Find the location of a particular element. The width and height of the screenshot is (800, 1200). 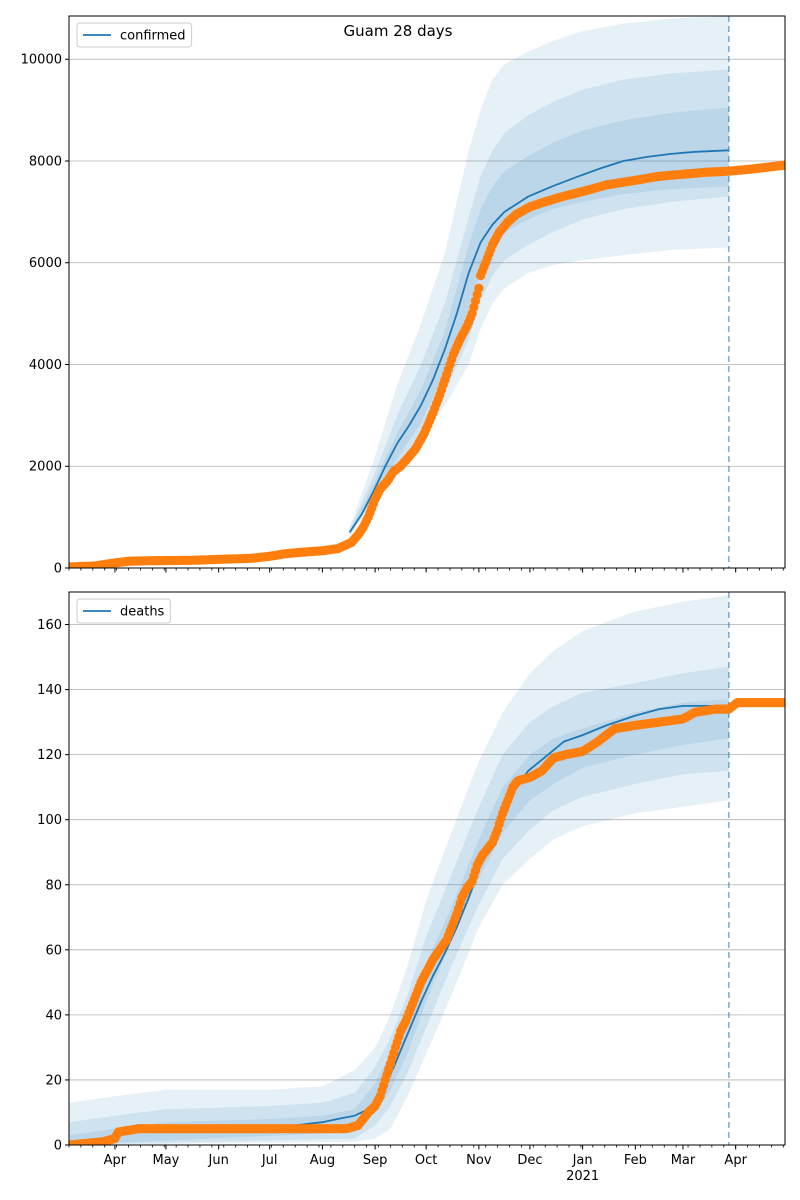

y-tick-label: 10000 is located at coordinates (41, 60).